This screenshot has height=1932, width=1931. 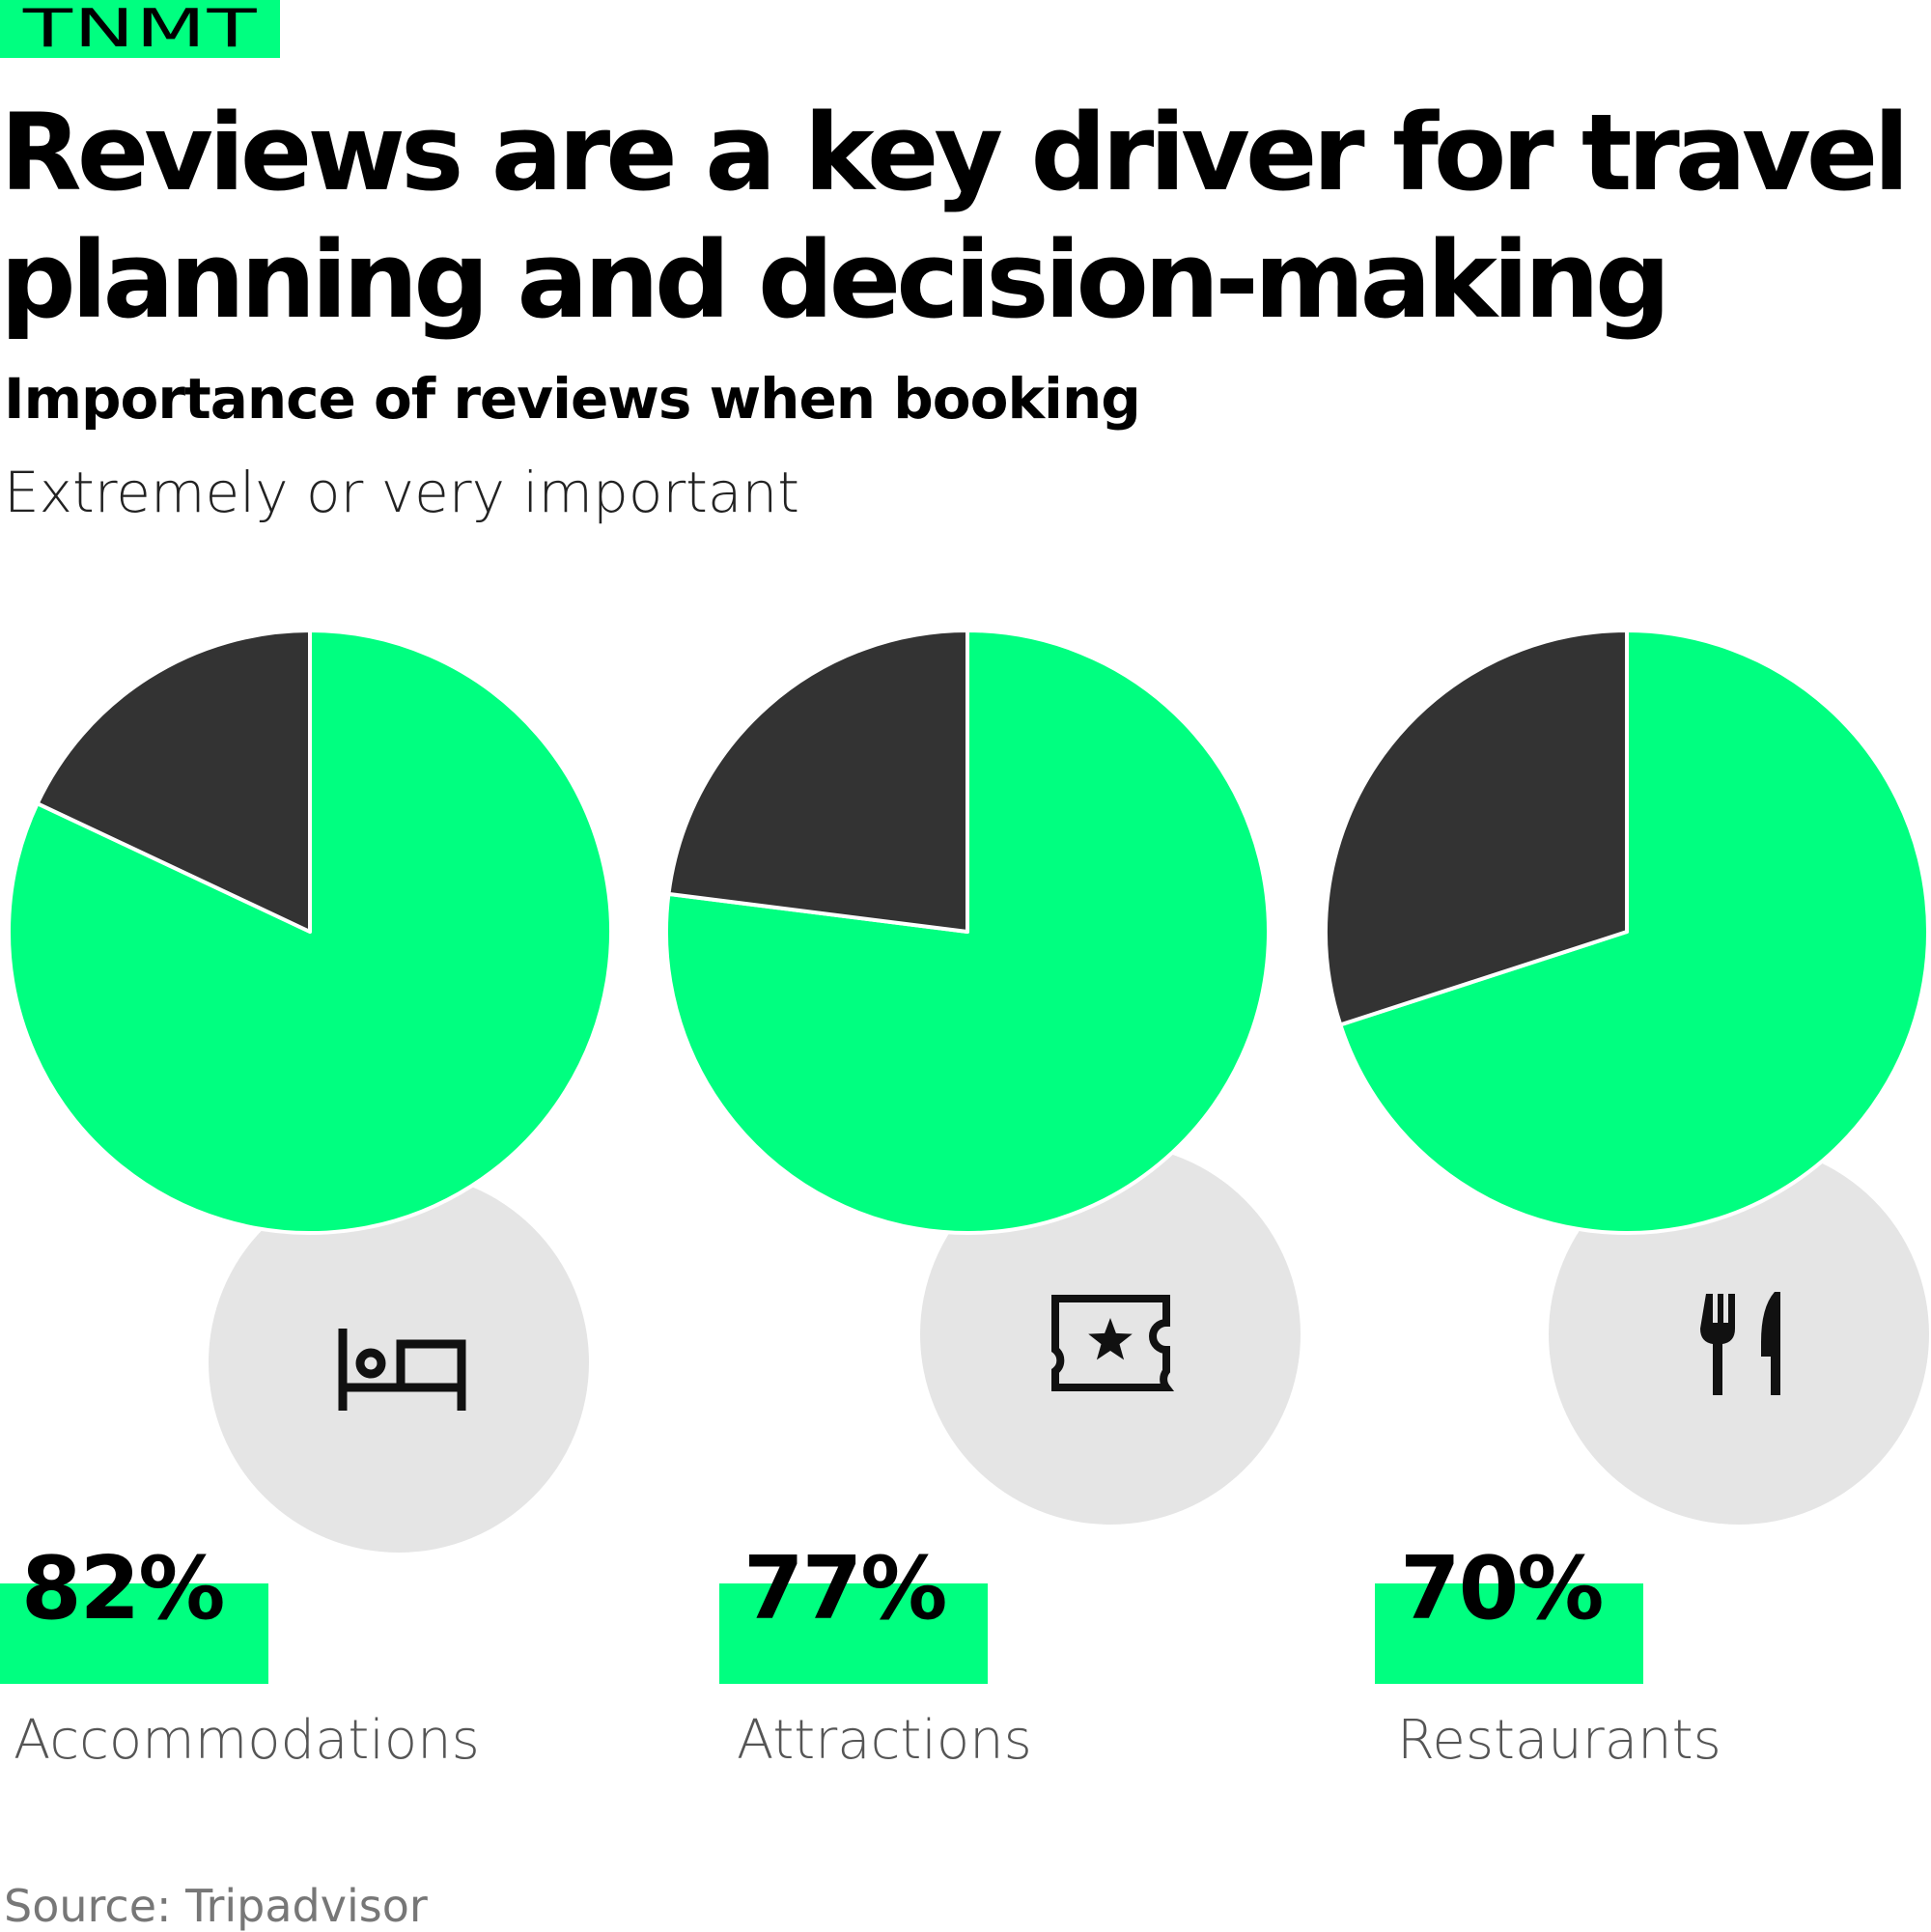 I want to click on fork-knife-icon, so click(x=1740, y=1343).